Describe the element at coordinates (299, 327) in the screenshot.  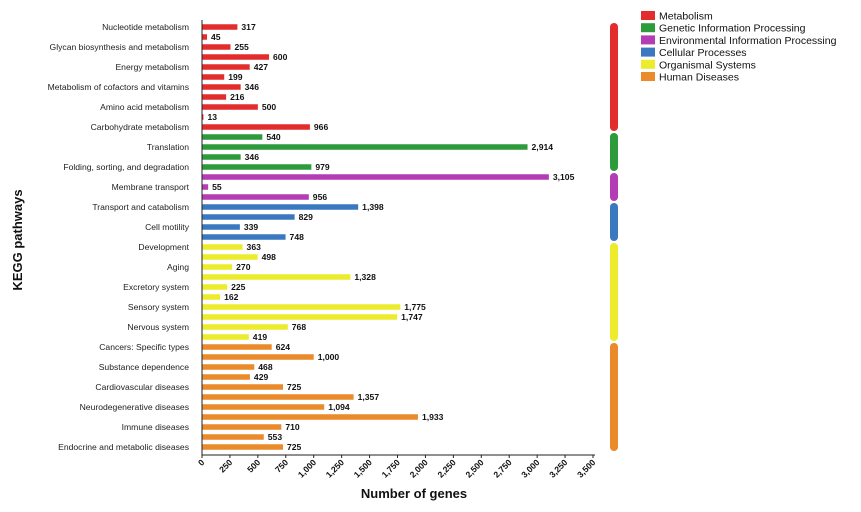
I see `value-label: 768` at that location.